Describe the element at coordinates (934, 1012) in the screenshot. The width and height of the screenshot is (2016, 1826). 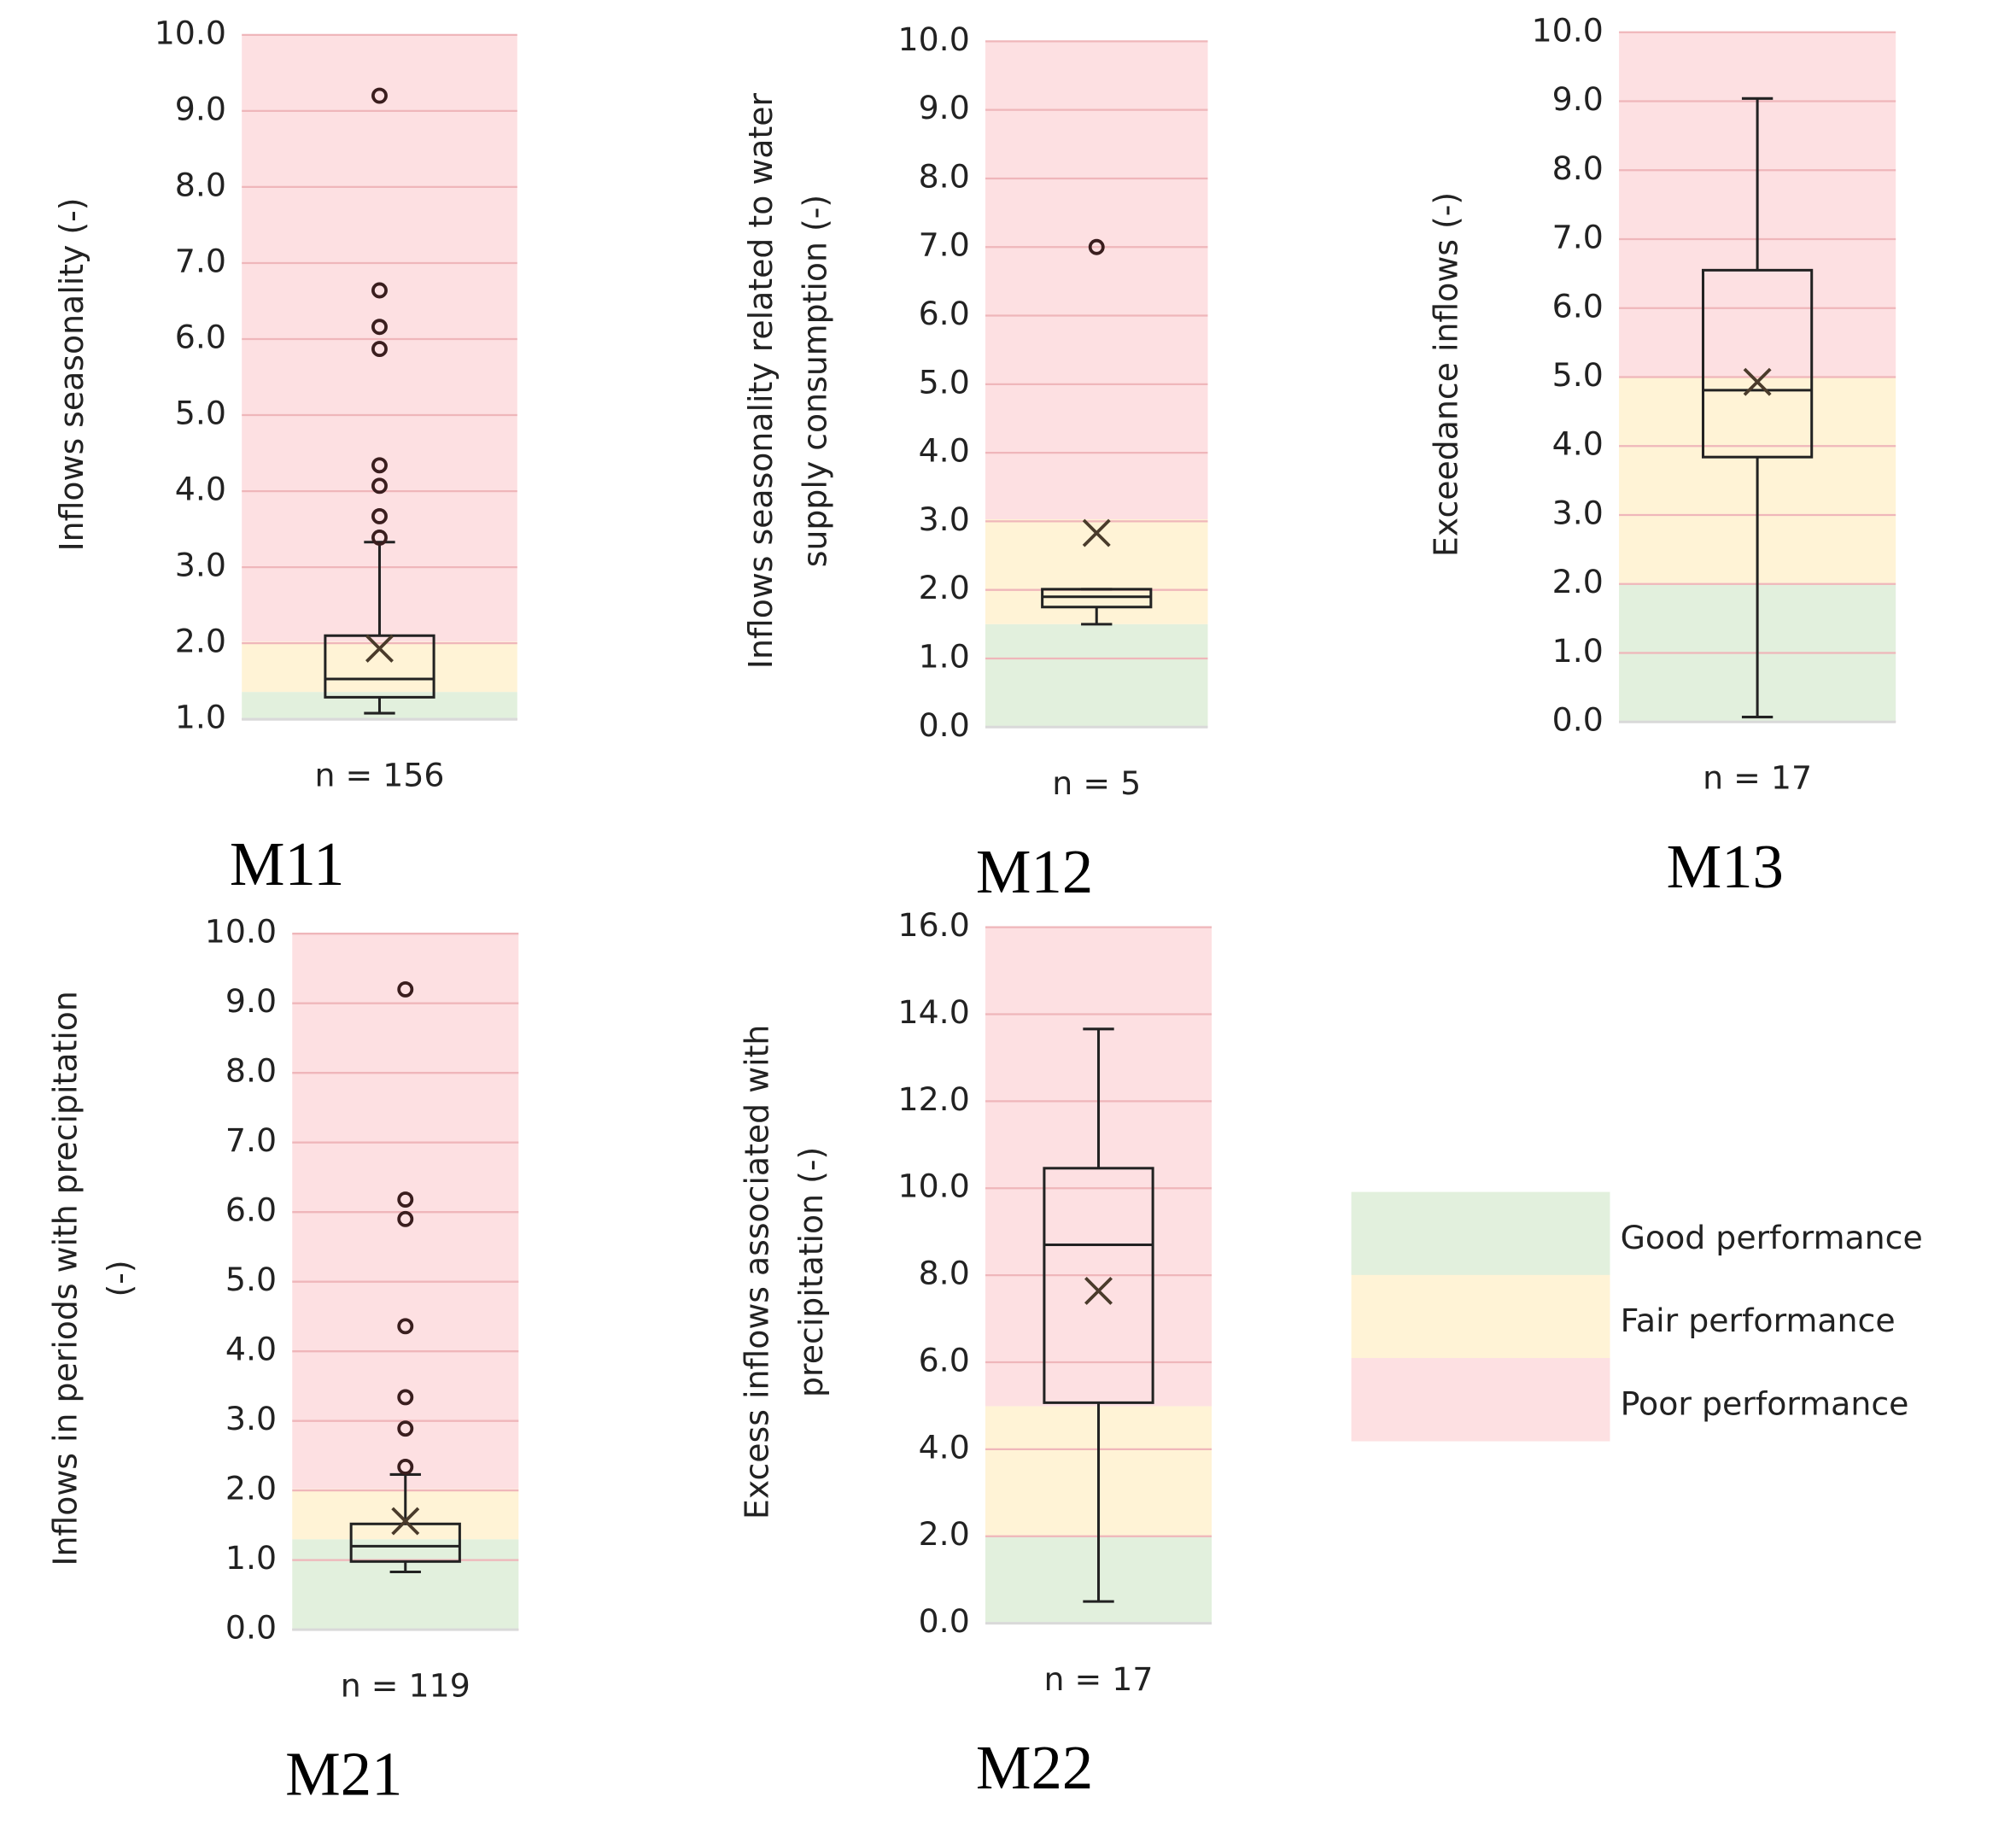
I see `y-tick-label: 14.0` at that location.